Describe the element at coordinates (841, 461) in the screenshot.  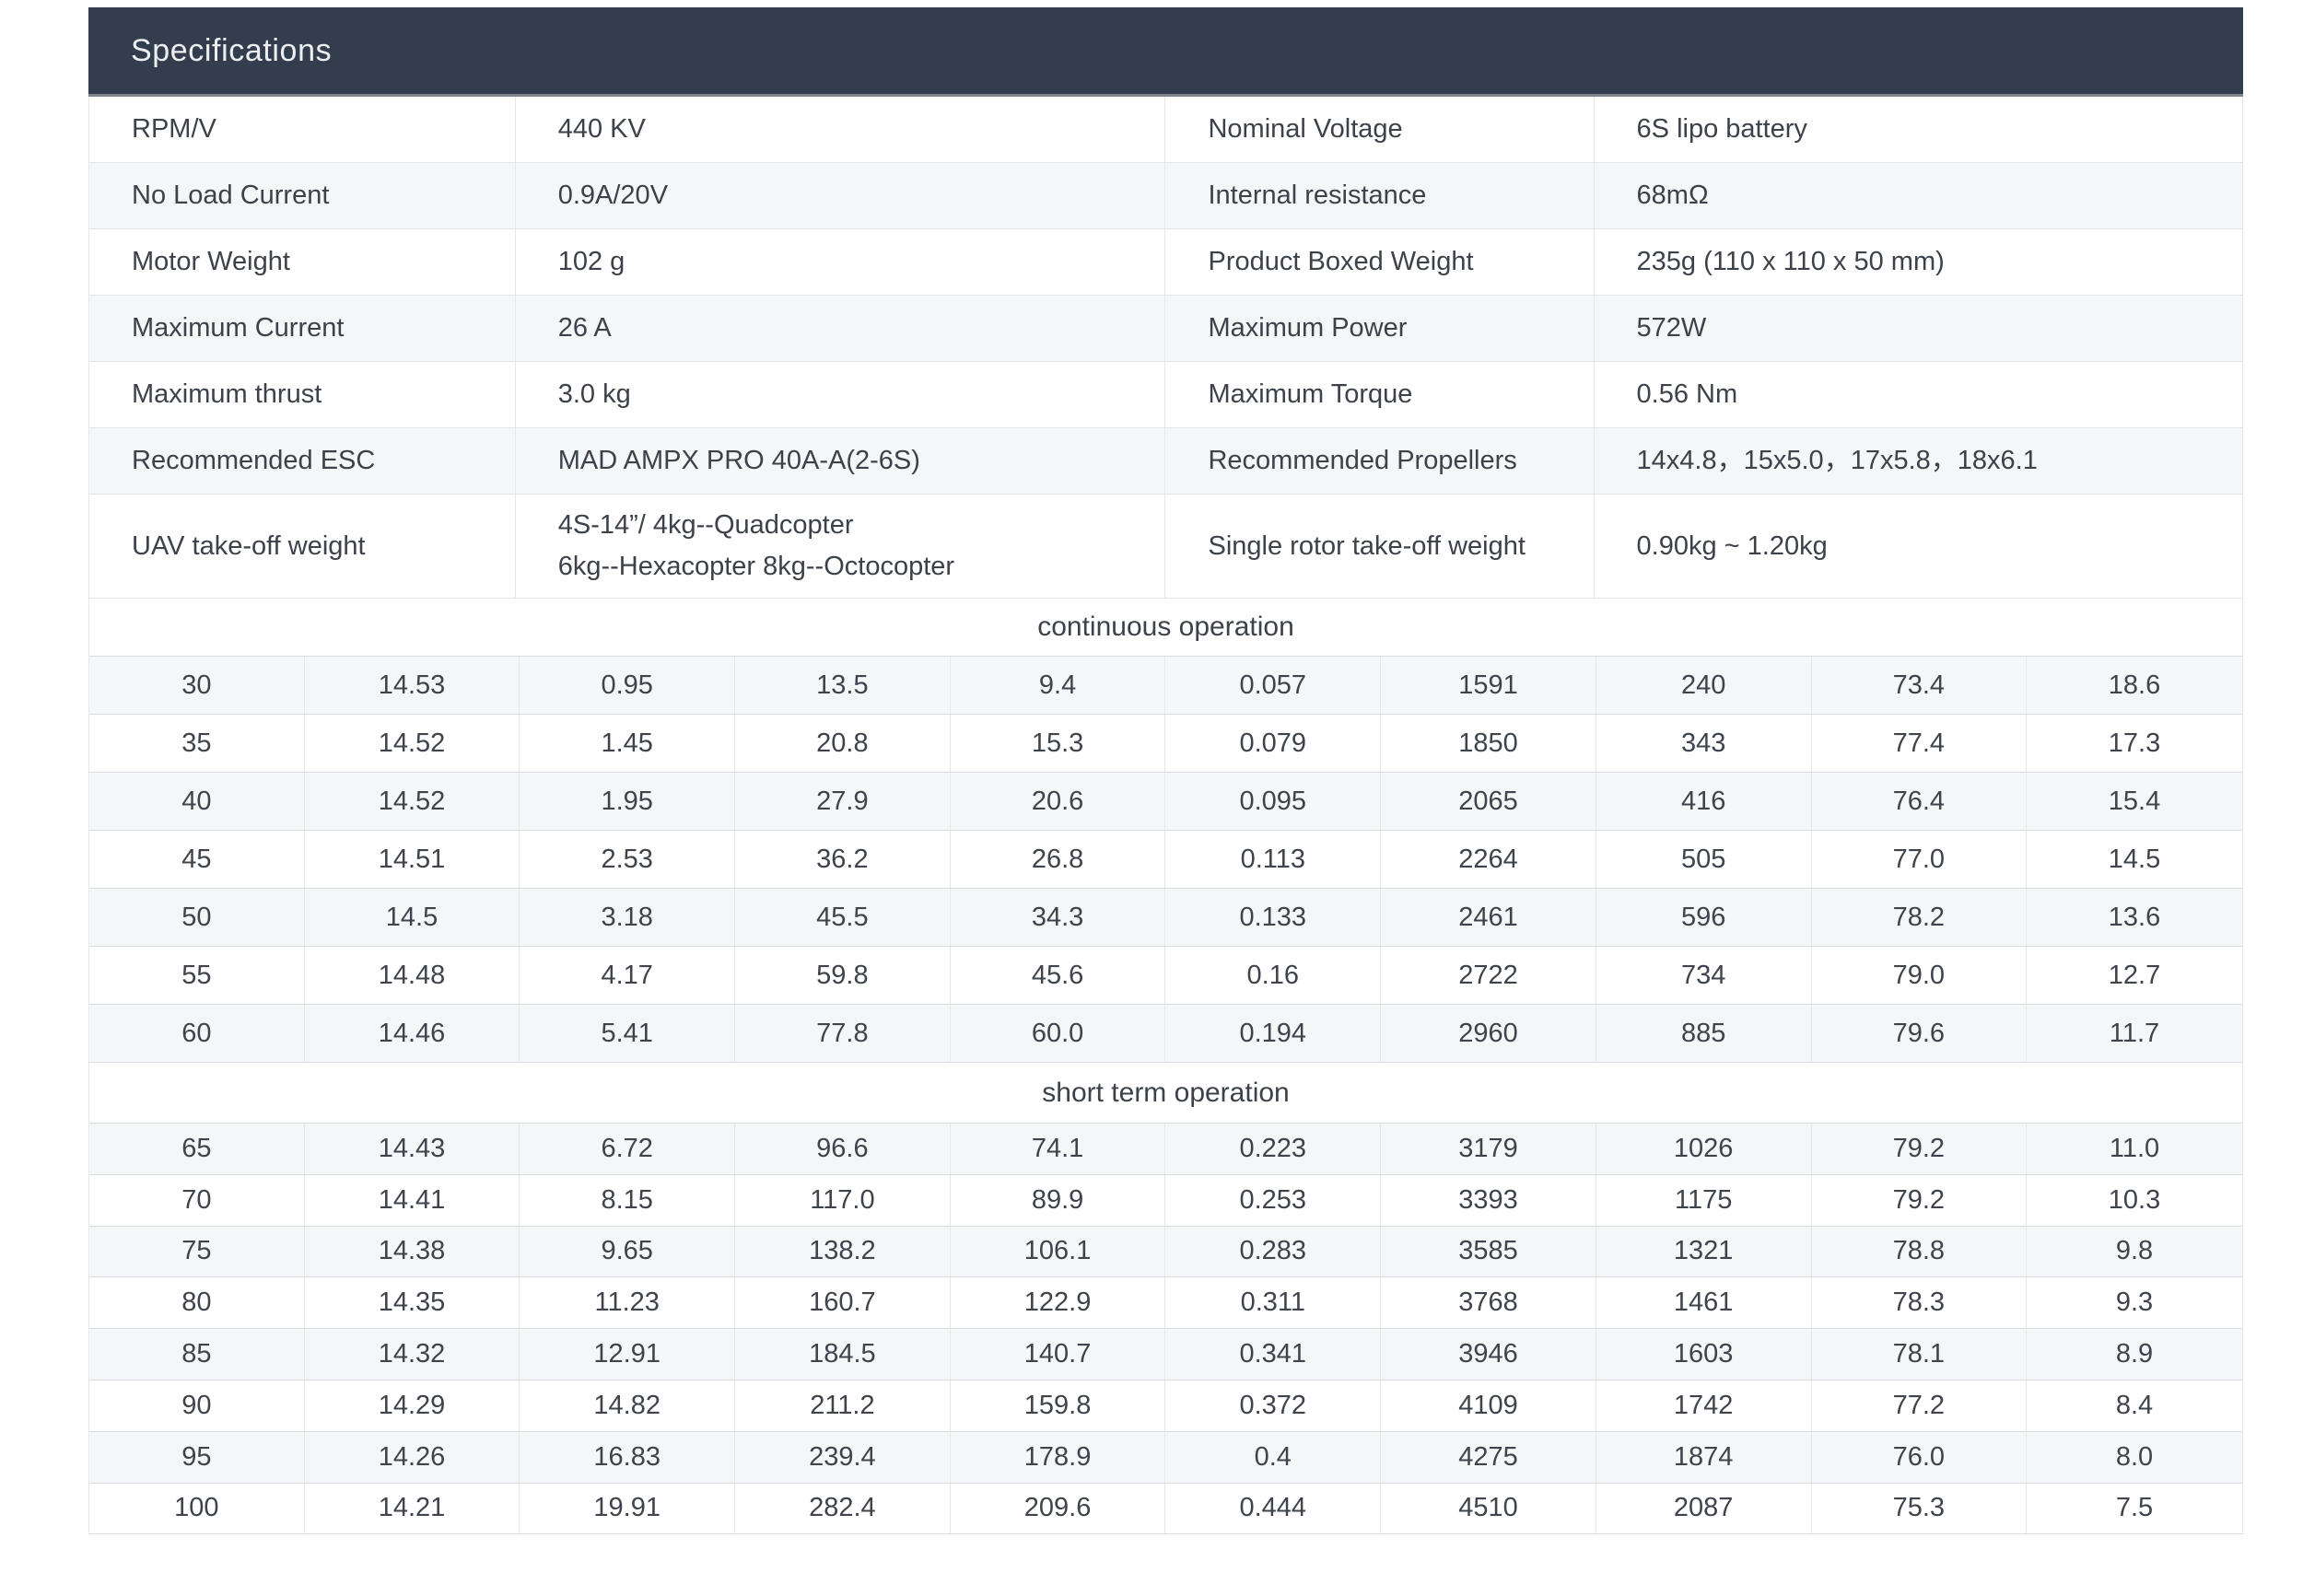
I see `spec-value: MAD AMPX PRO 40A-A(2-6S)` at that location.